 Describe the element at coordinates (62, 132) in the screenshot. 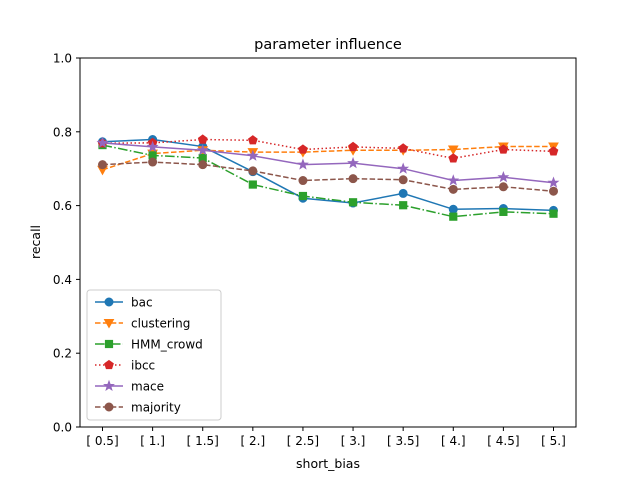

I see `y-tick-label: 0.8` at that location.